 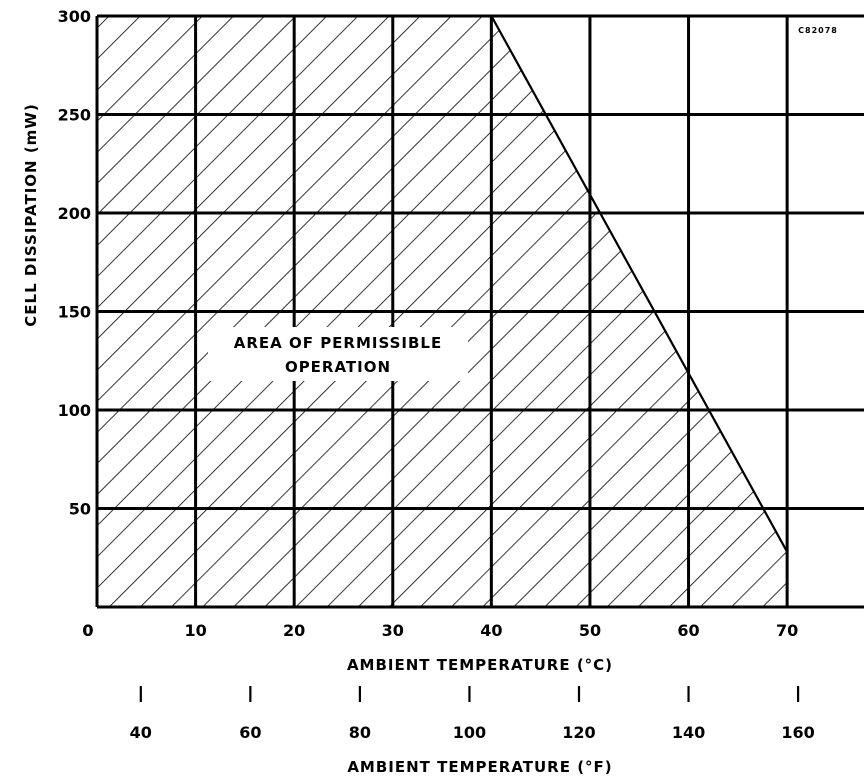 I want to click on region-label-line-2: OPERATION, so click(x=338, y=367).